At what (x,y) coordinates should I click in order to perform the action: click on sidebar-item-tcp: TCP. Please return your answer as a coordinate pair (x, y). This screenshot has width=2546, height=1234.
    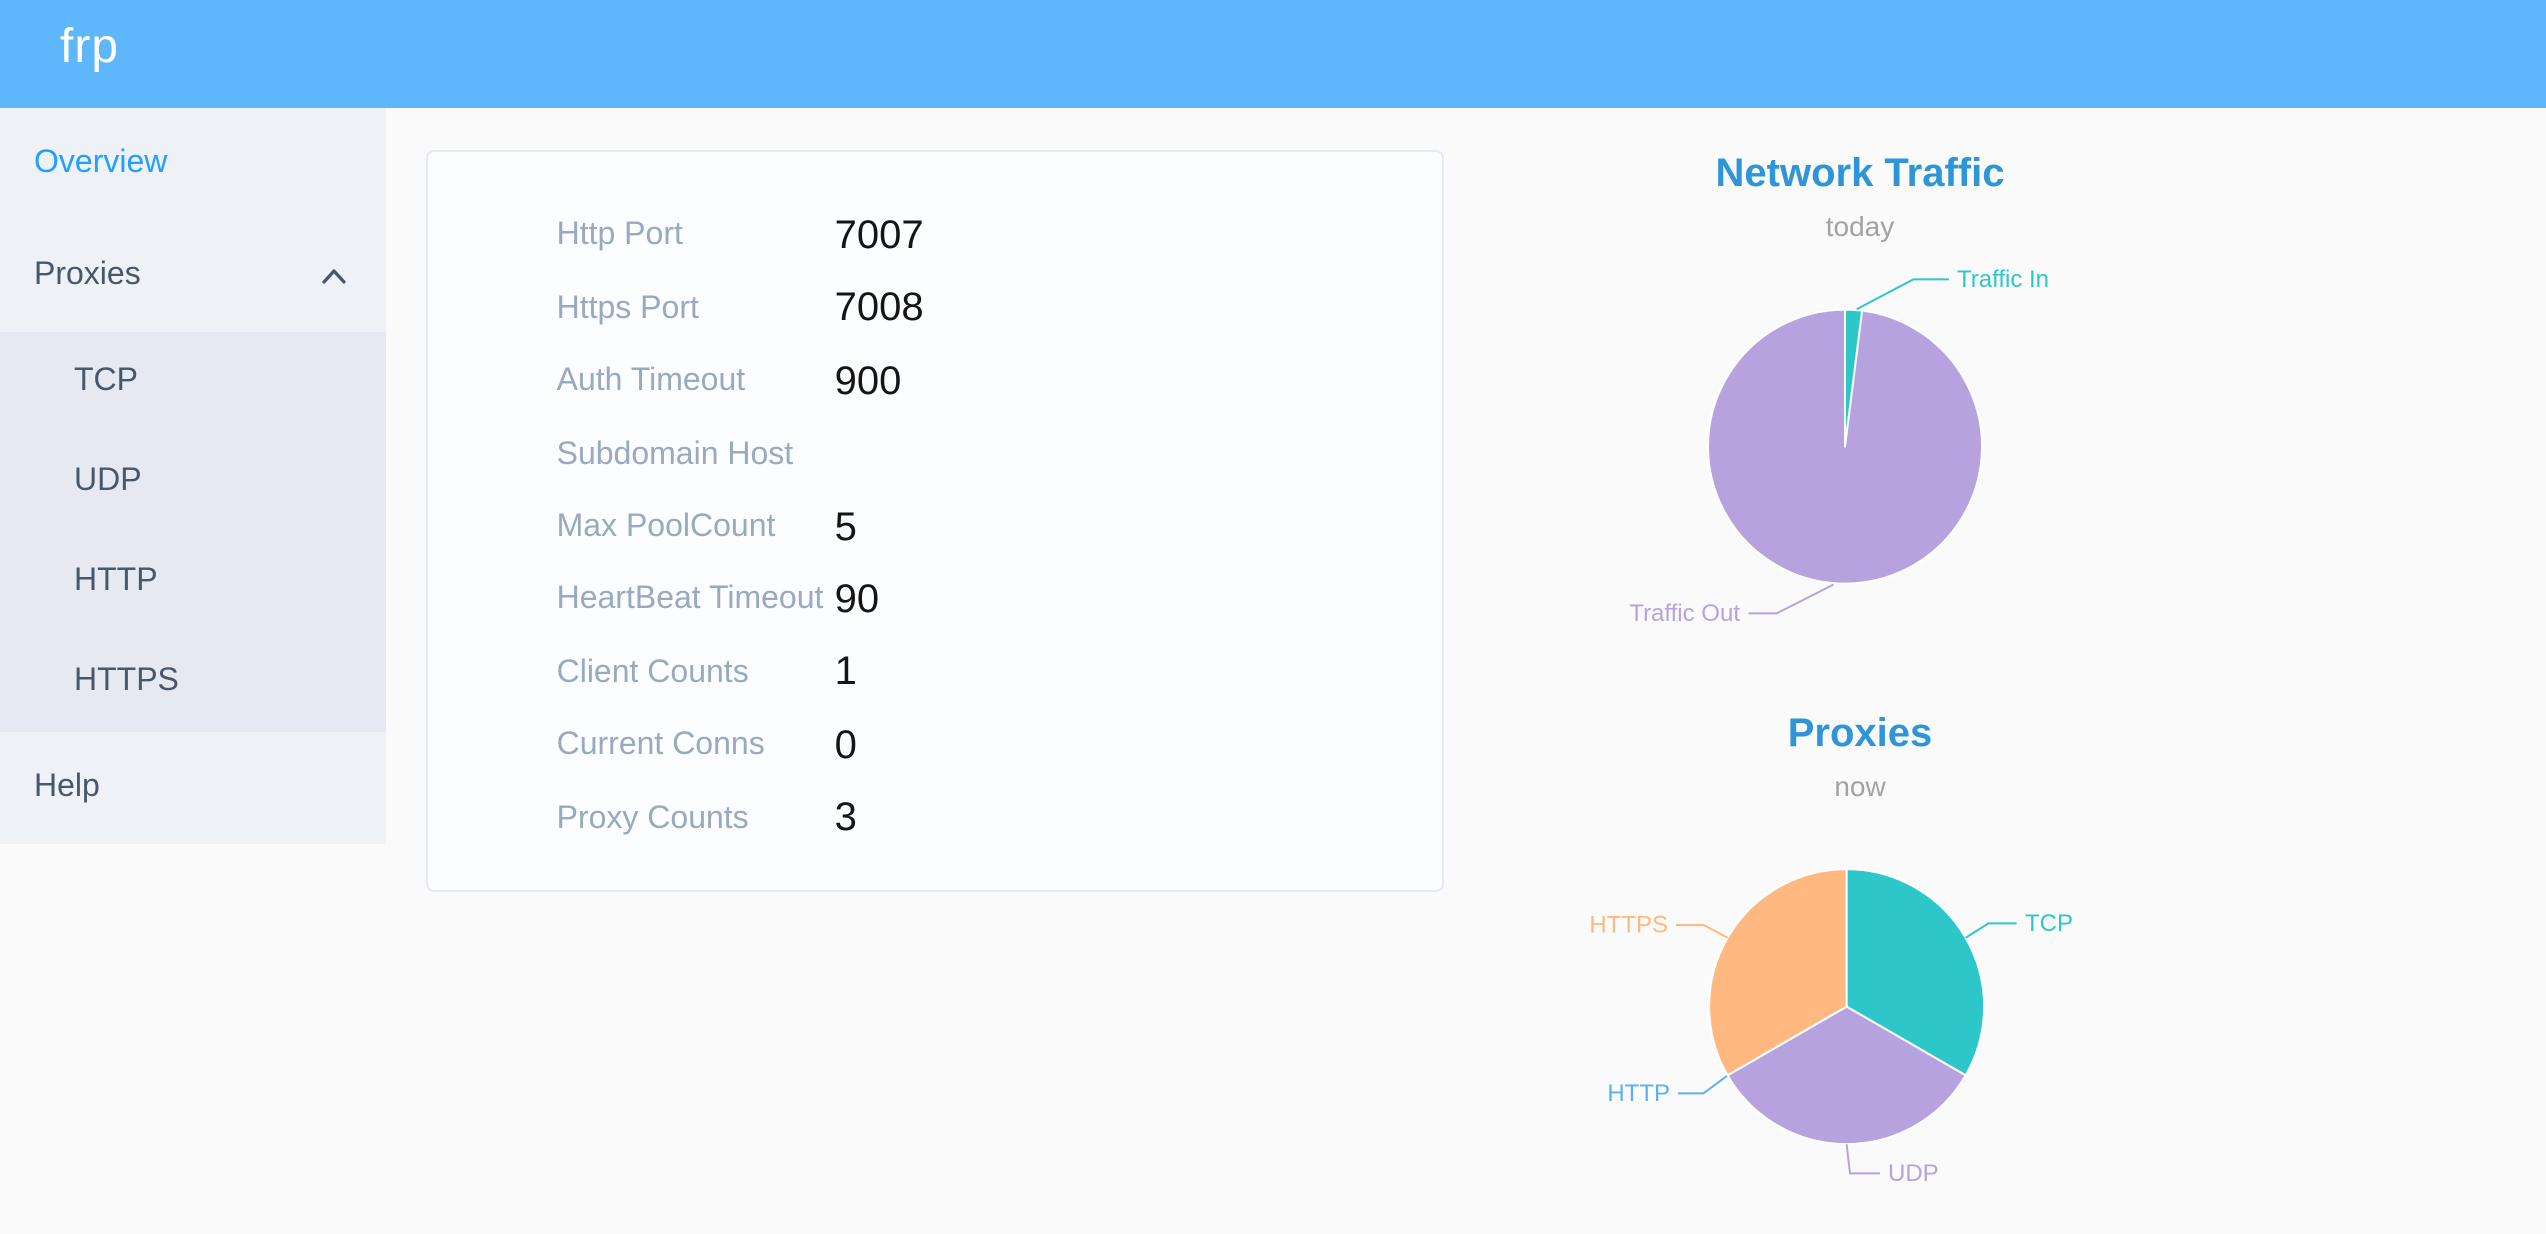
    Looking at the image, I should click on (192, 381).